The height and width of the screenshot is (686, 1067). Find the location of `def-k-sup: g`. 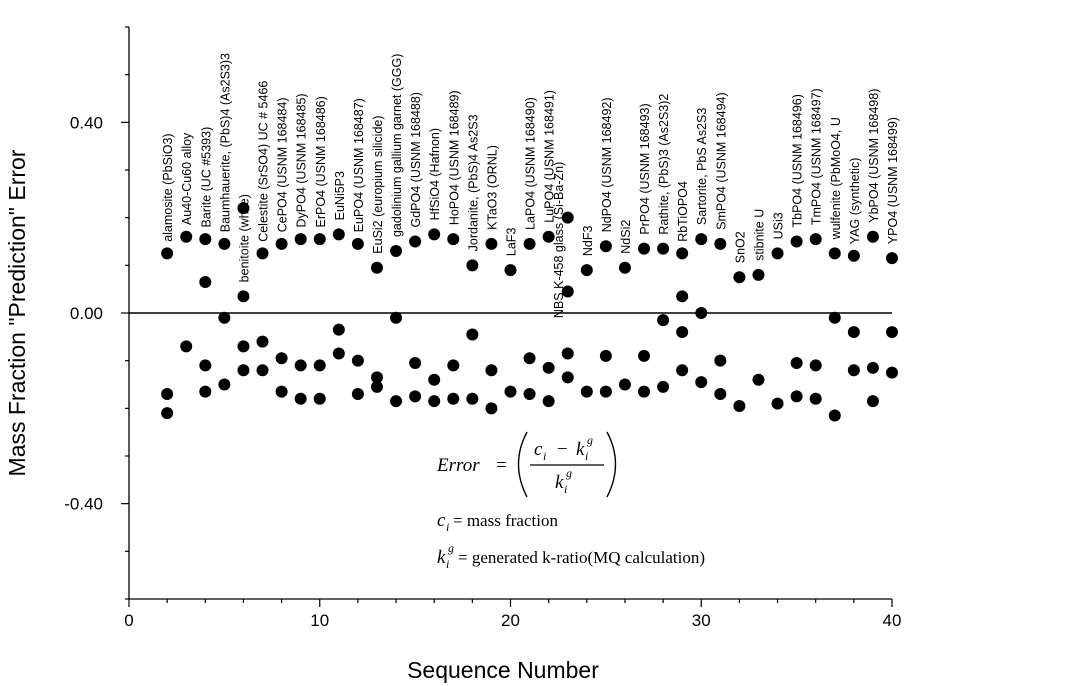

def-k-sup: g is located at coordinates (451, 548).